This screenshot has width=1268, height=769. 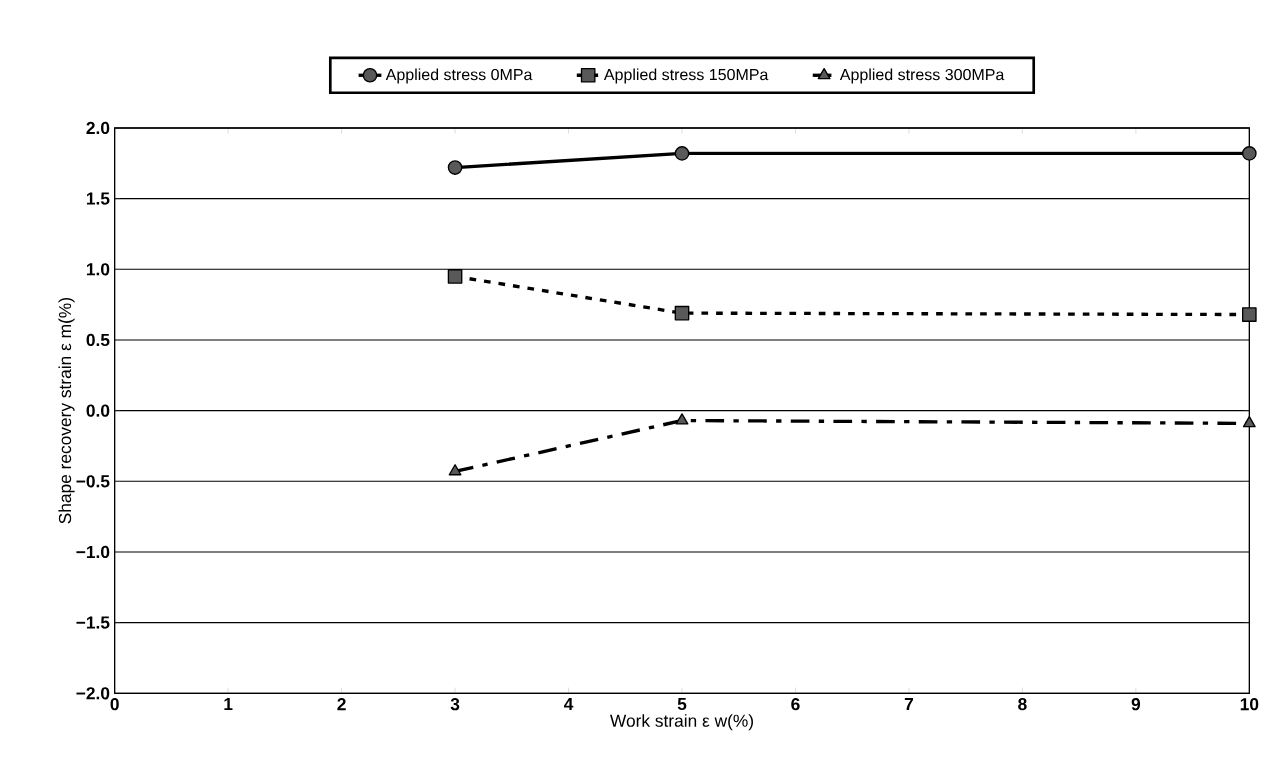 I want to click on x-tick-label: 4, so click(x=568, y=703).